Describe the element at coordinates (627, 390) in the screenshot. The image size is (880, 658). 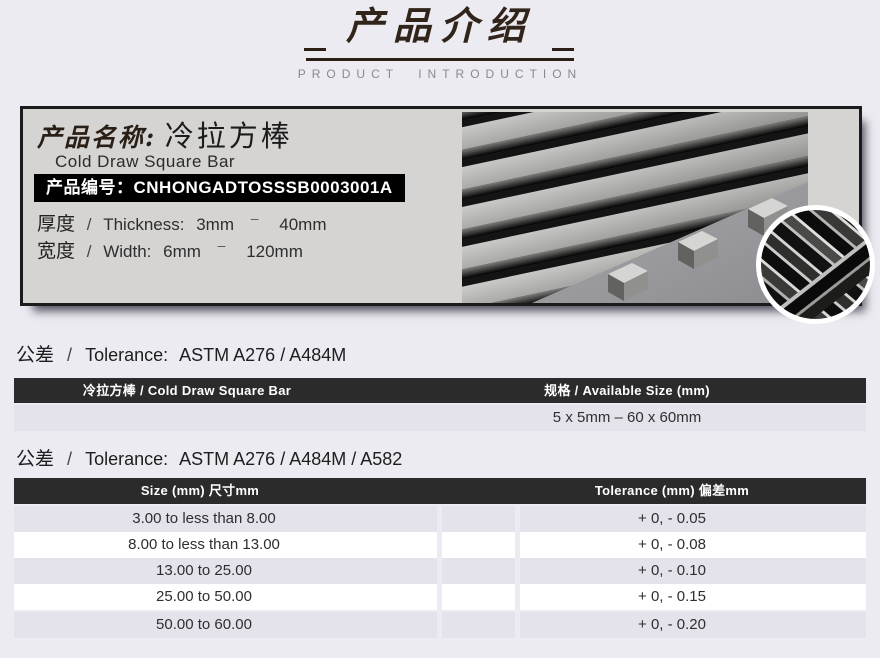
I see `size-table-header-size: 规格 / Available Size (mm)` at that location.